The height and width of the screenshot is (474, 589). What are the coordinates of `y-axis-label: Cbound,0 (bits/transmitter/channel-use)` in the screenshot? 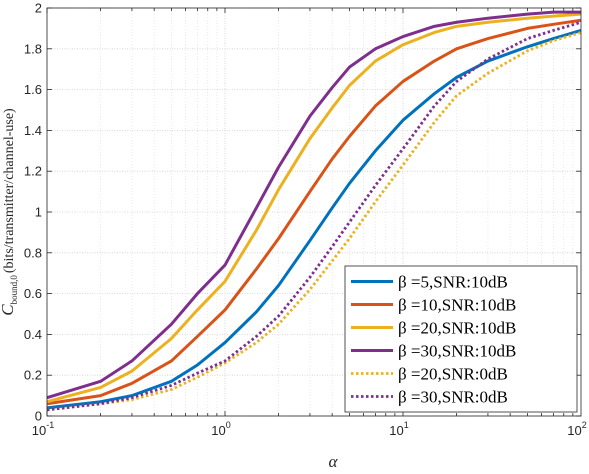 It's located at (9, 212).